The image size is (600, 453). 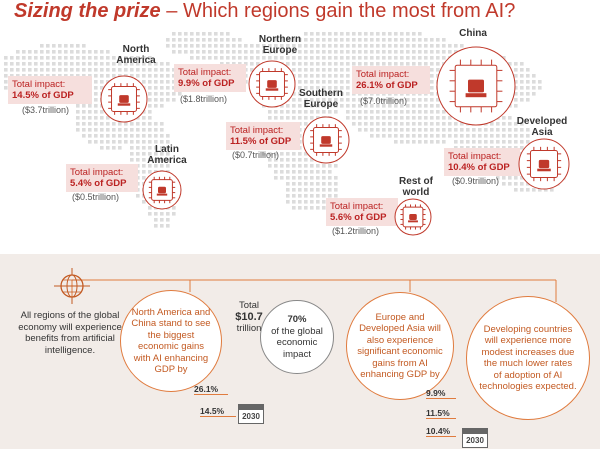 I want to click on impact-pct: 26.1% of GDP, so click(x=387, y=85).